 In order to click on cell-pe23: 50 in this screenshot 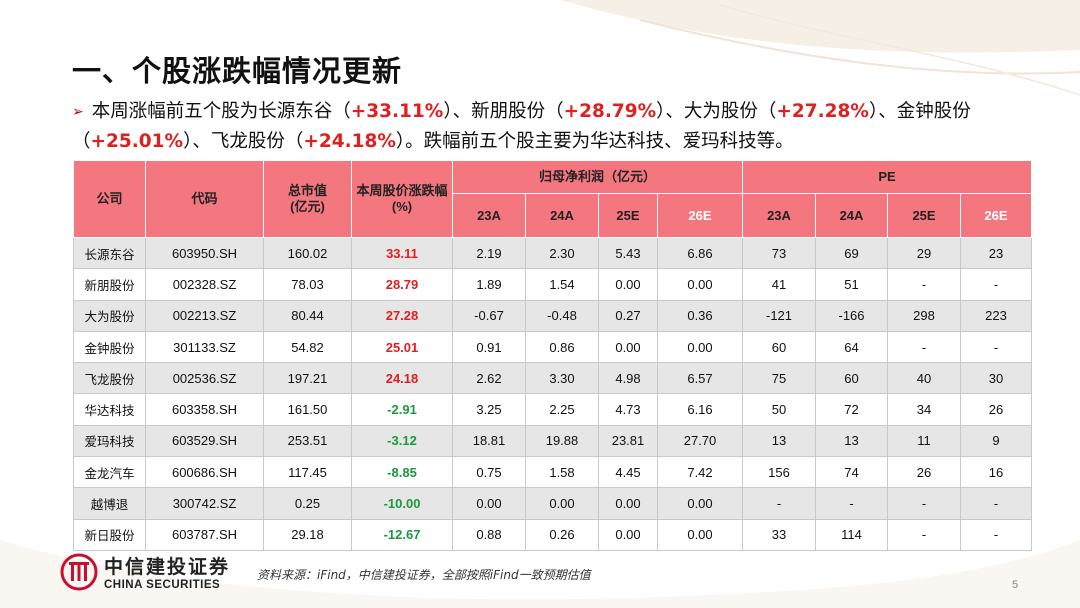, I will do `click(779, 409)`.